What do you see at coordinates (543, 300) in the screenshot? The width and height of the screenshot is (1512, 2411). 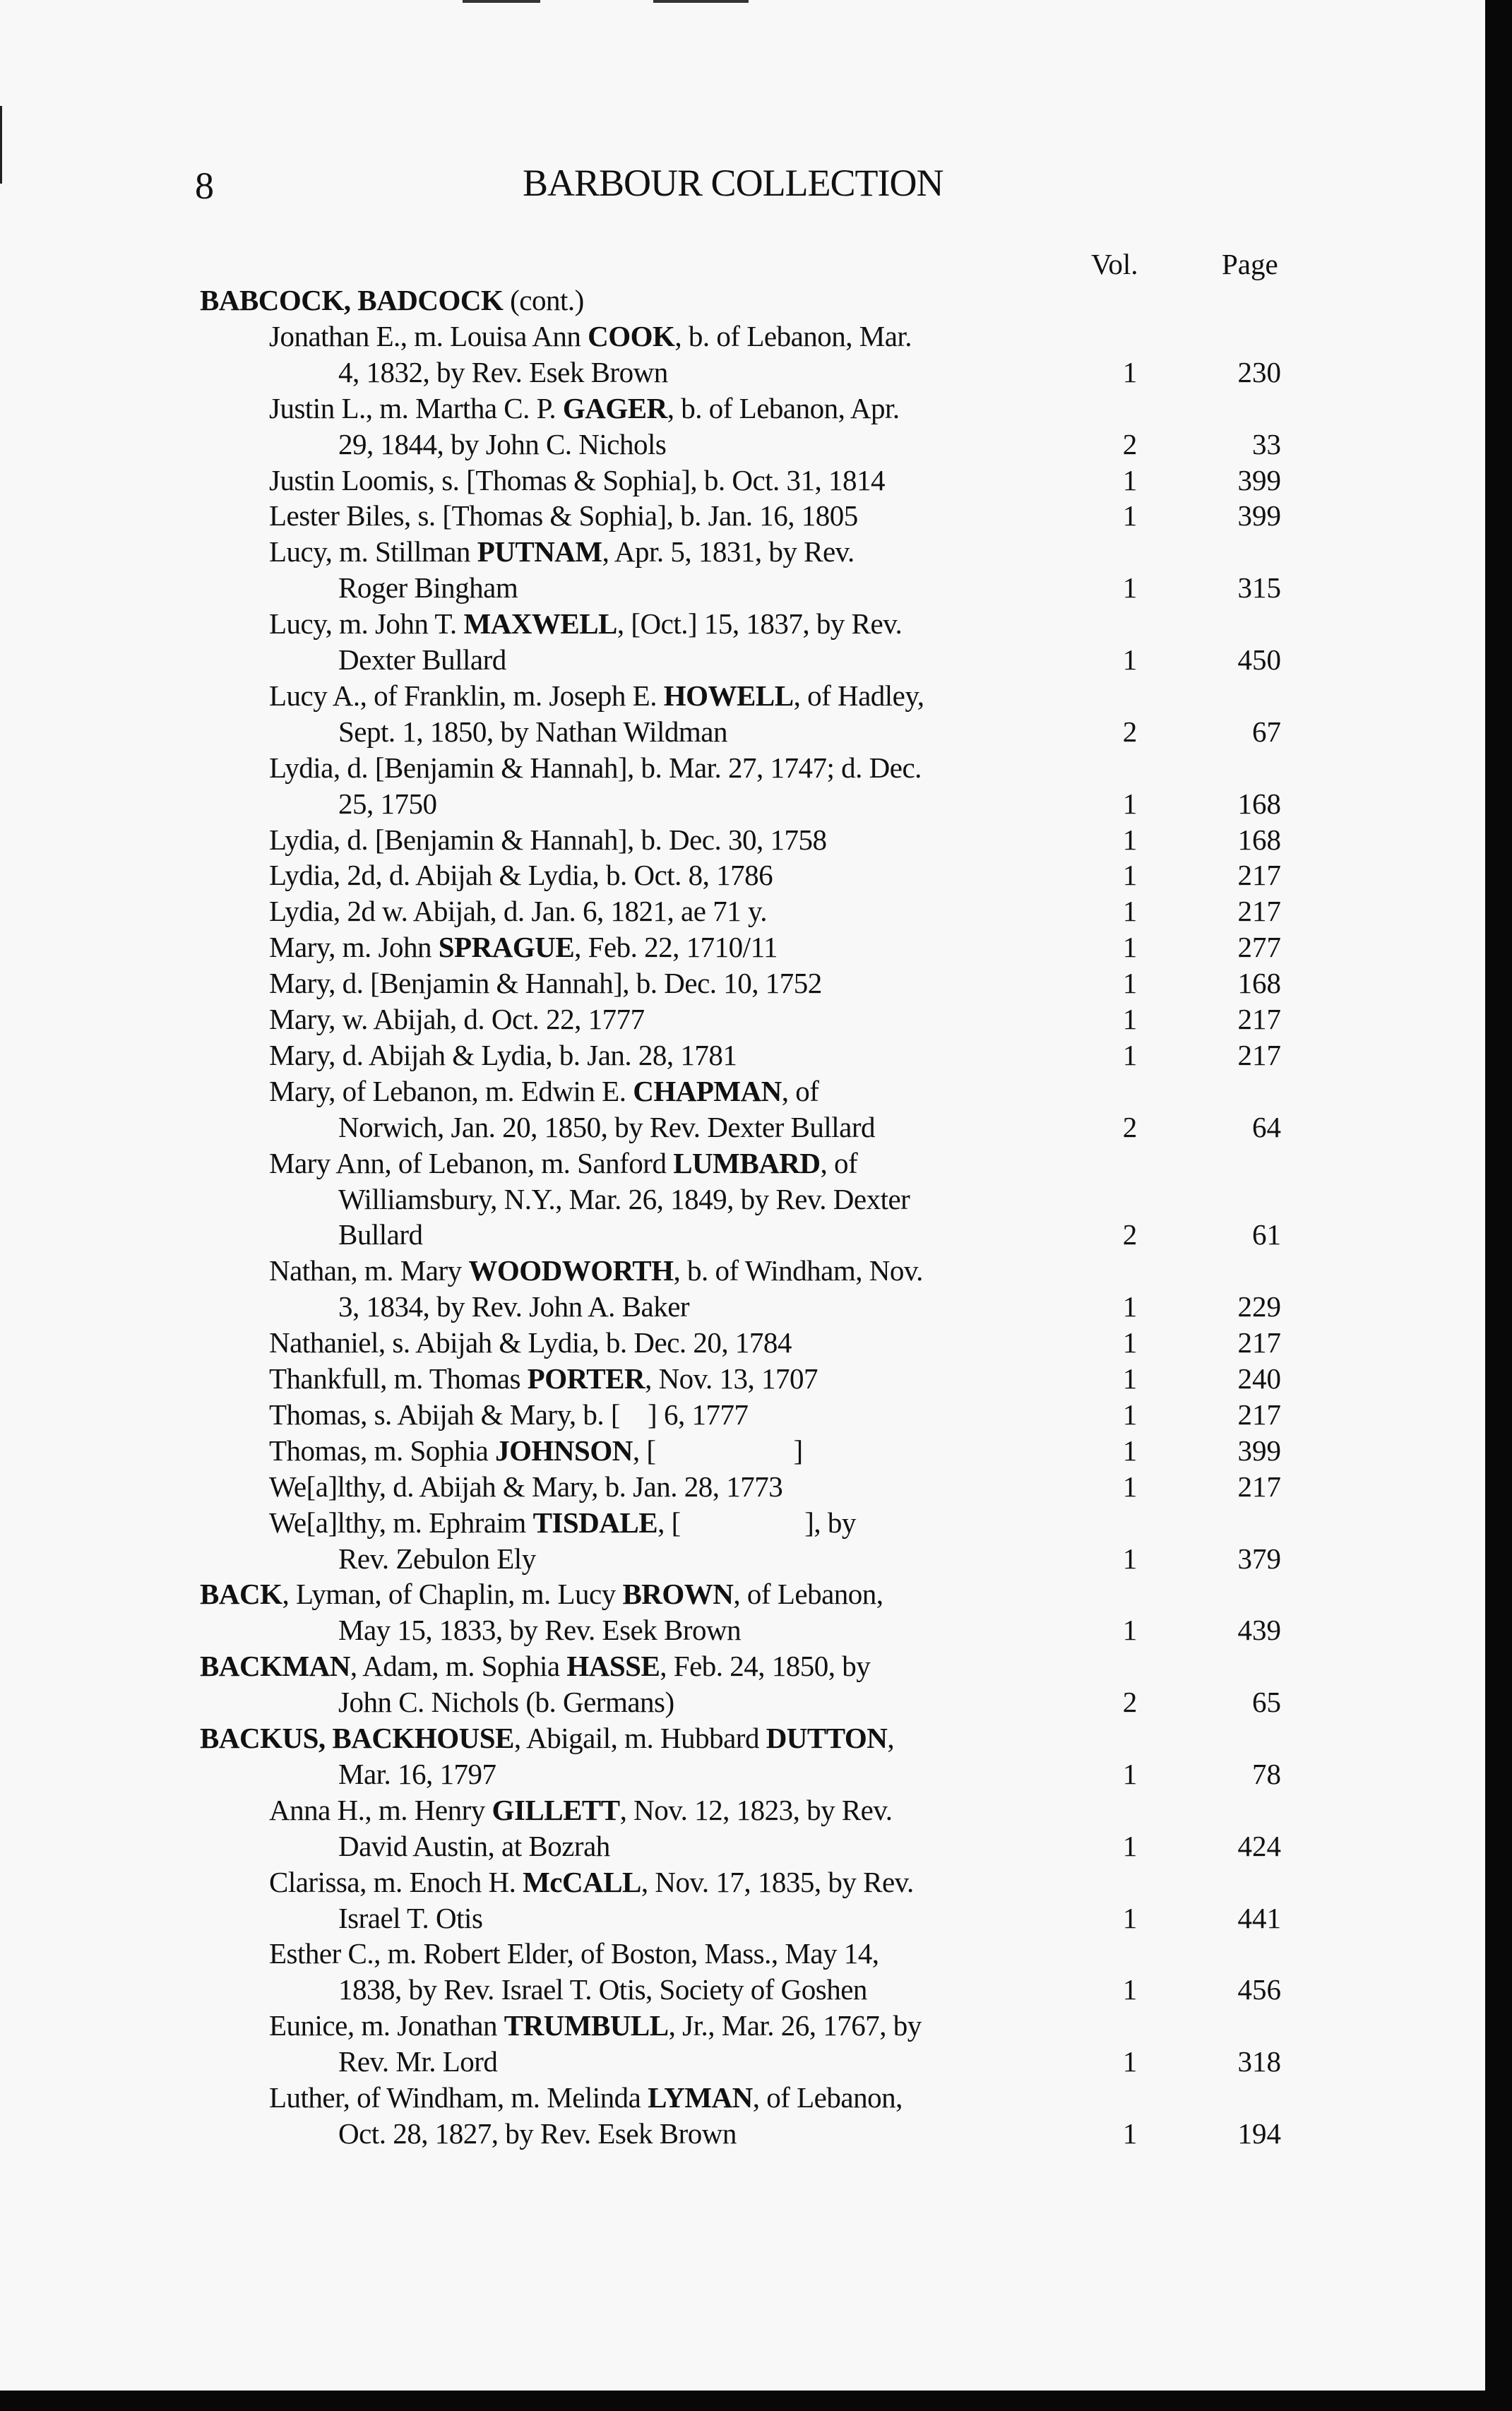 I see `entry-text: (cont.)` at bounding box center [543, 300].